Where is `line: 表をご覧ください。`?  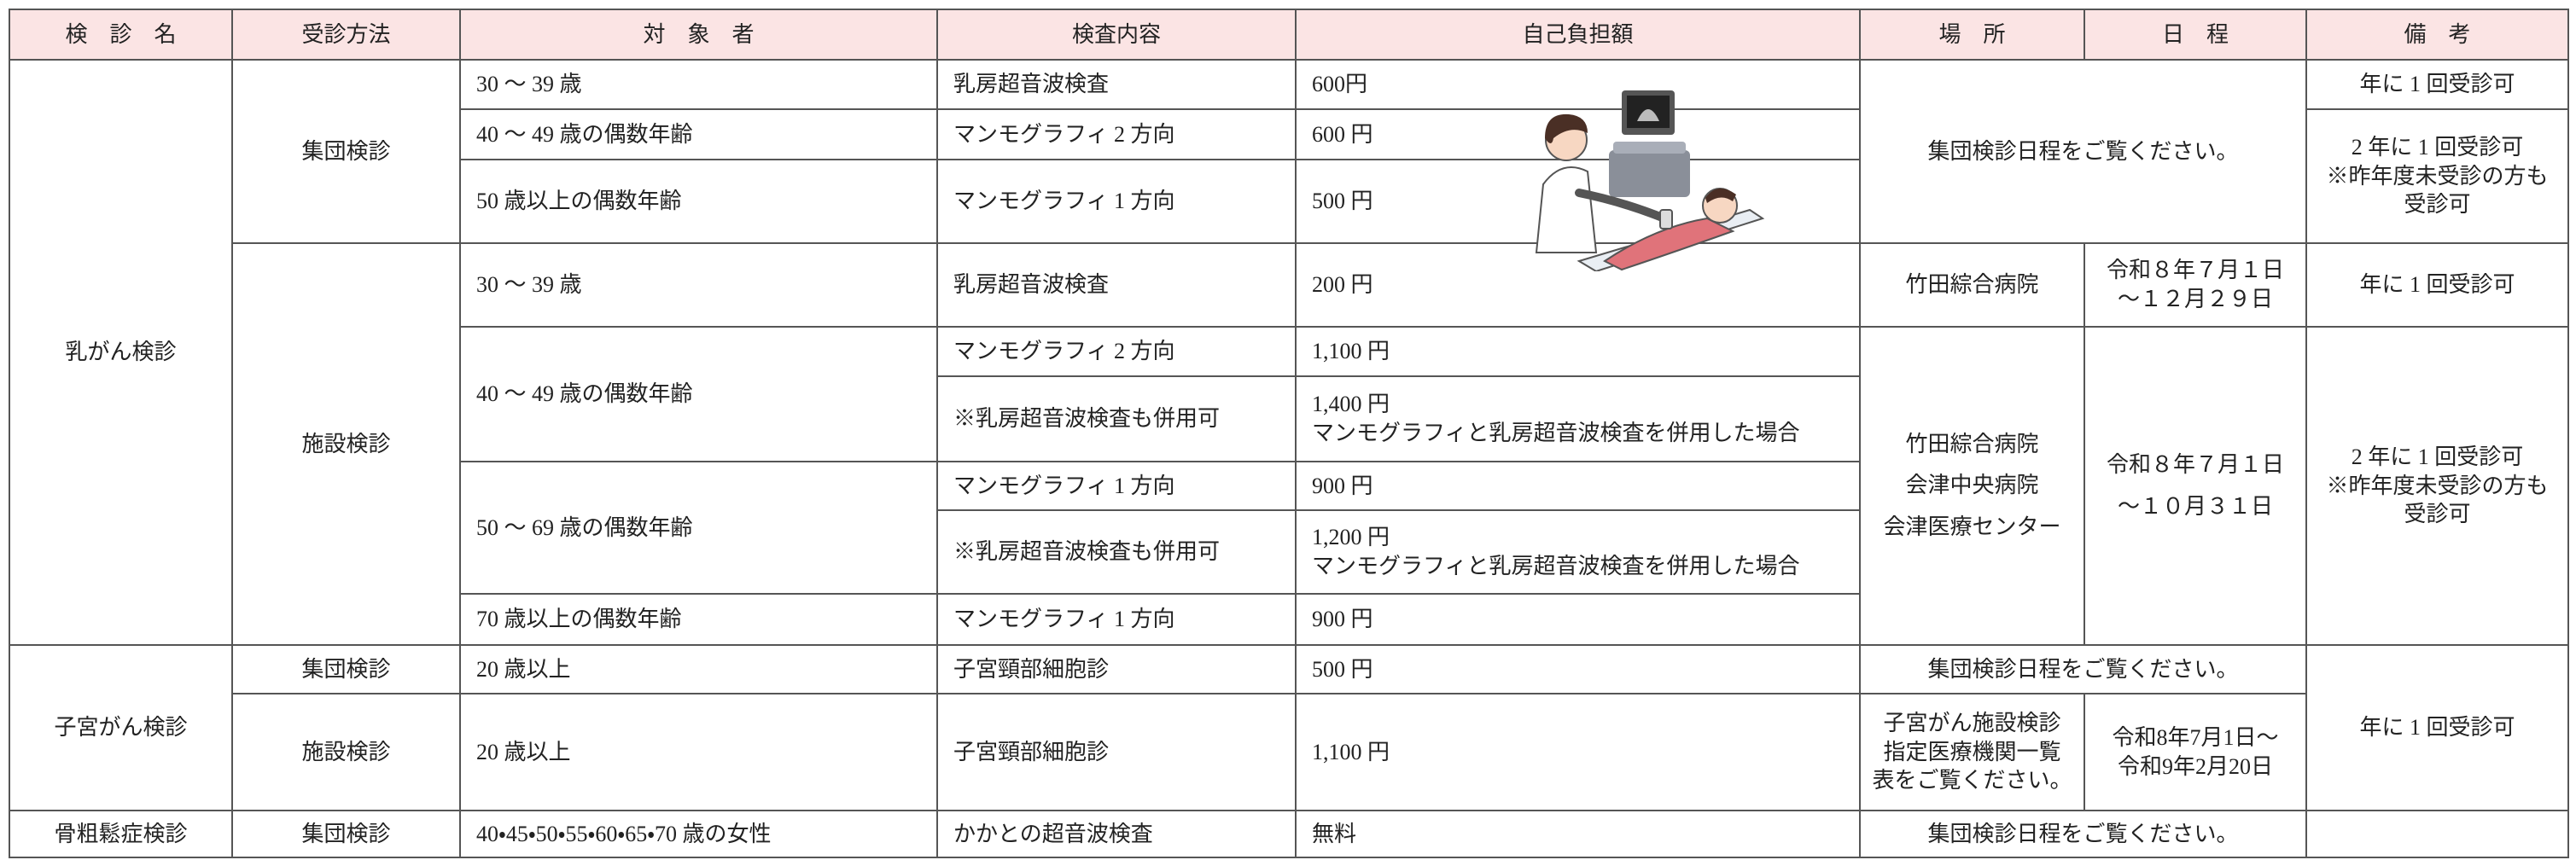
line: 表をご覧ください。 is located at coordinates (1972, 780).